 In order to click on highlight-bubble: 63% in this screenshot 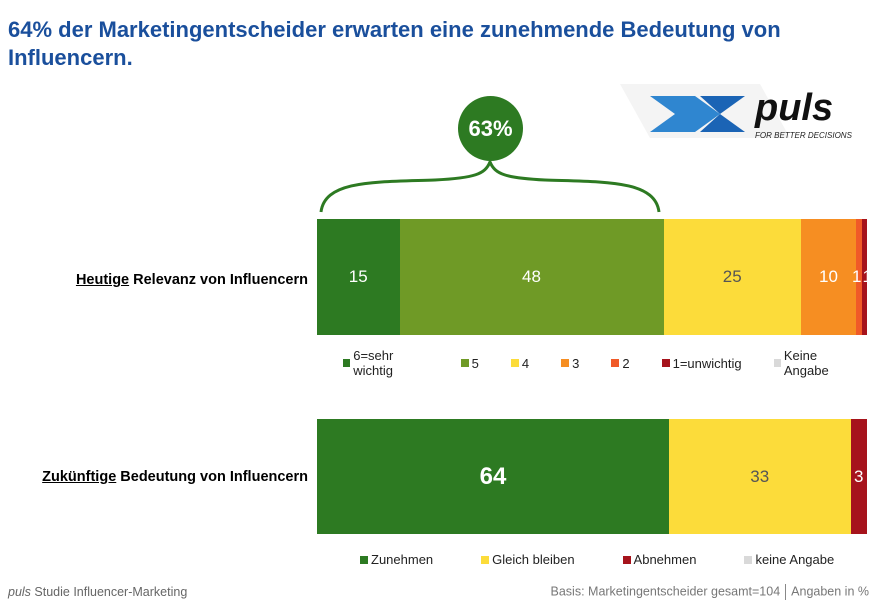, I will do `click(490, 128)`.